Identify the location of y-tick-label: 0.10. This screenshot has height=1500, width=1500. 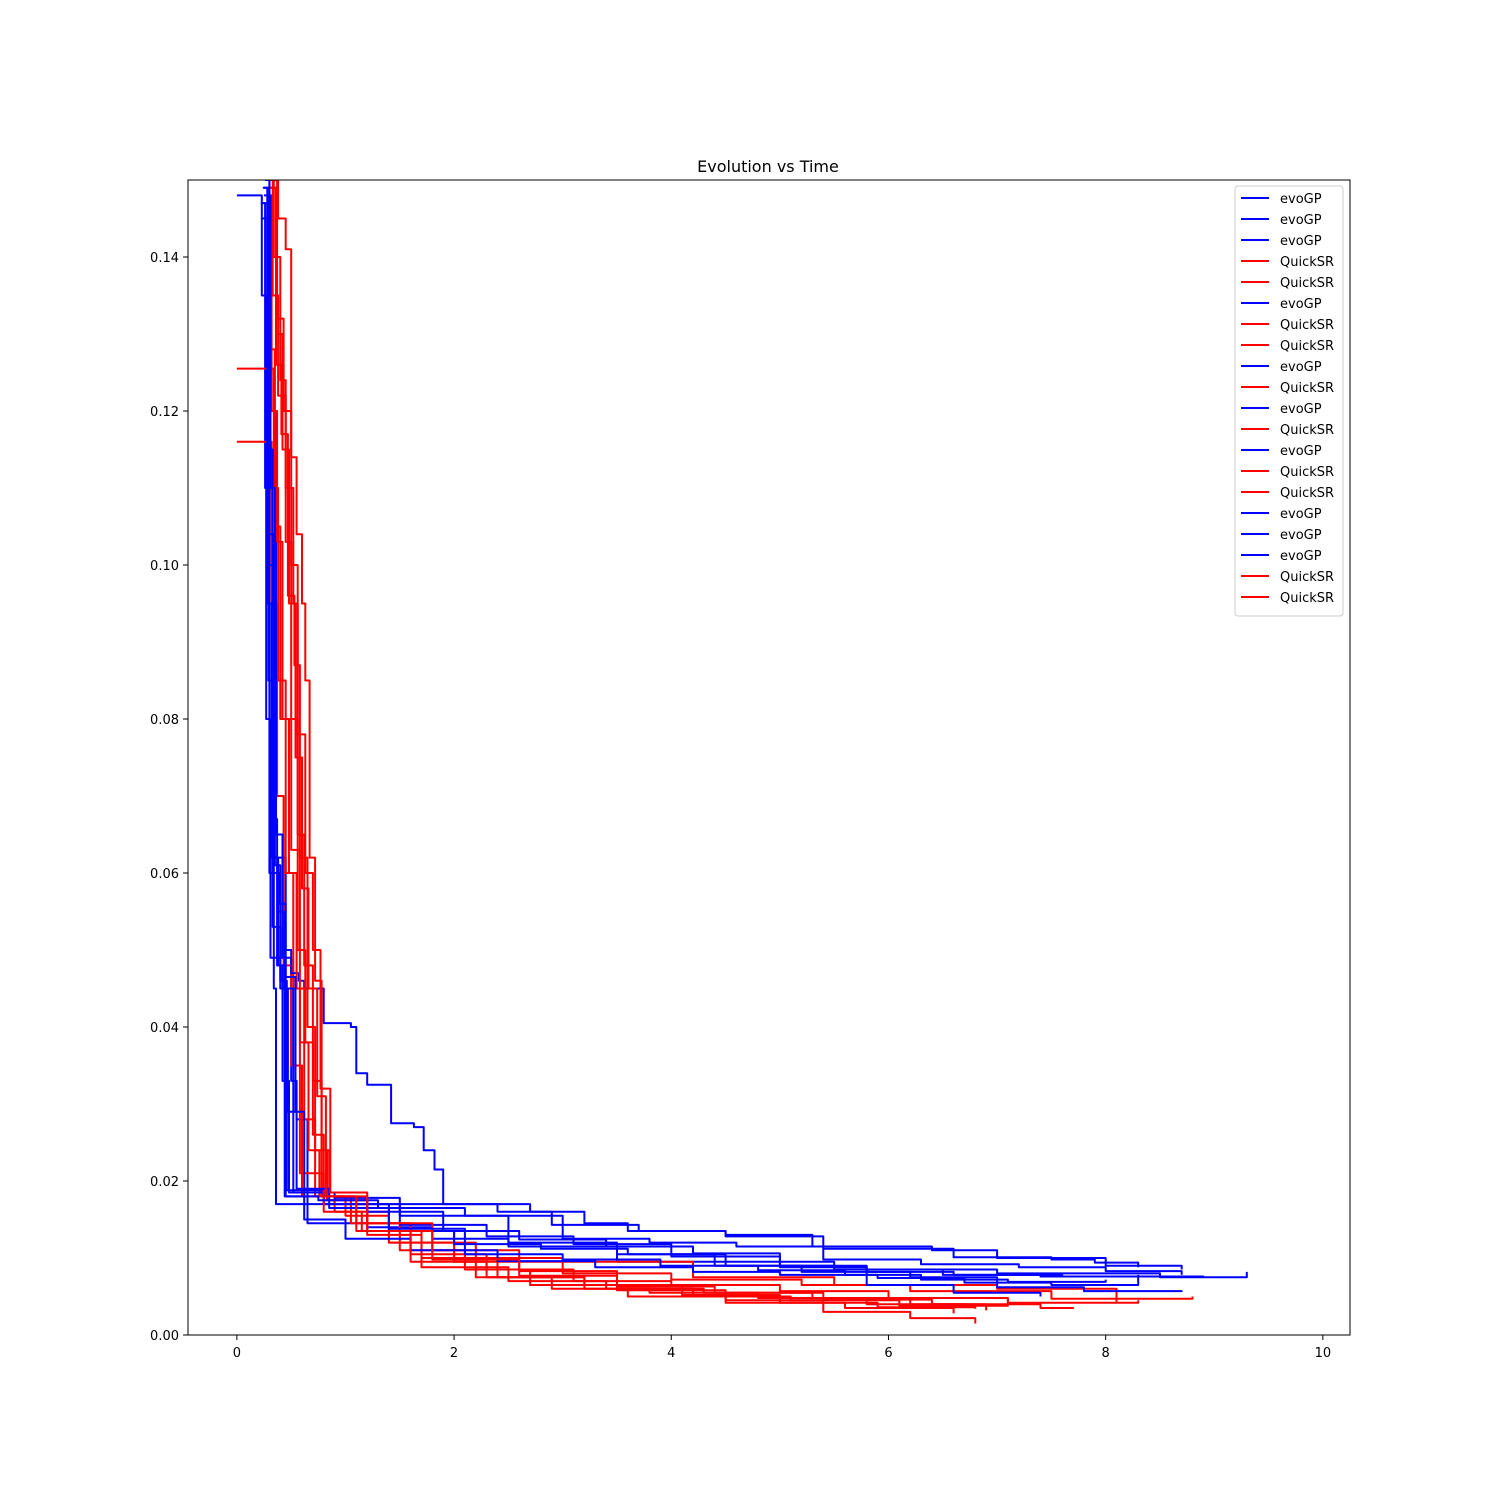
(164, 566).